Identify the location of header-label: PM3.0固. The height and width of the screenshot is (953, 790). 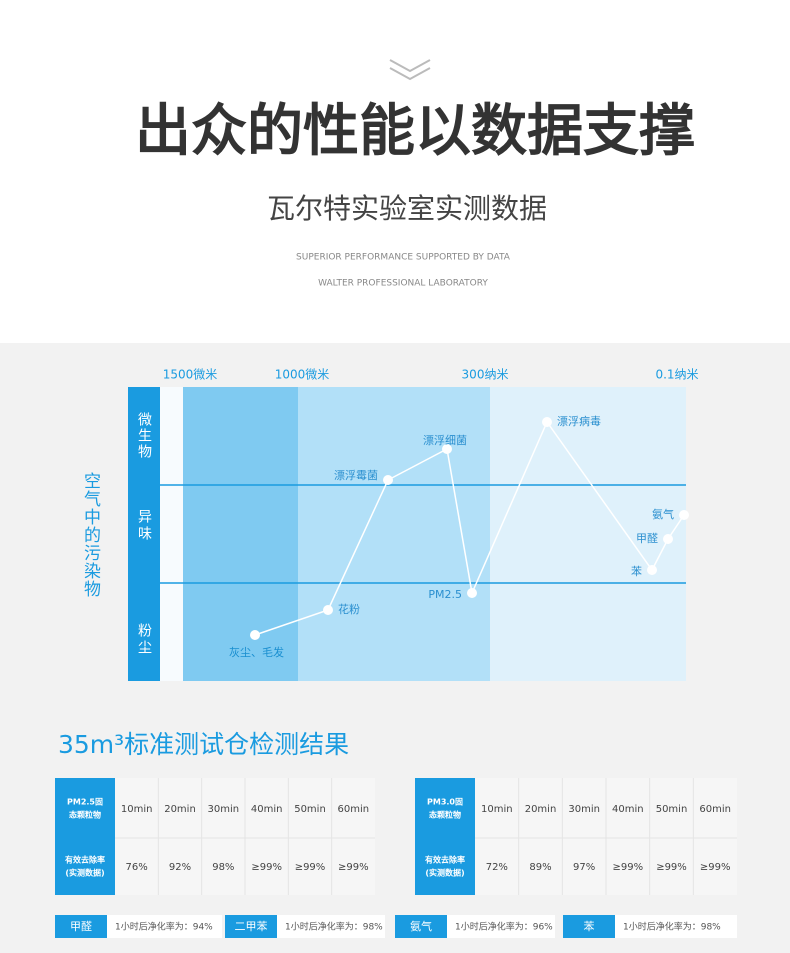
(445, 802).